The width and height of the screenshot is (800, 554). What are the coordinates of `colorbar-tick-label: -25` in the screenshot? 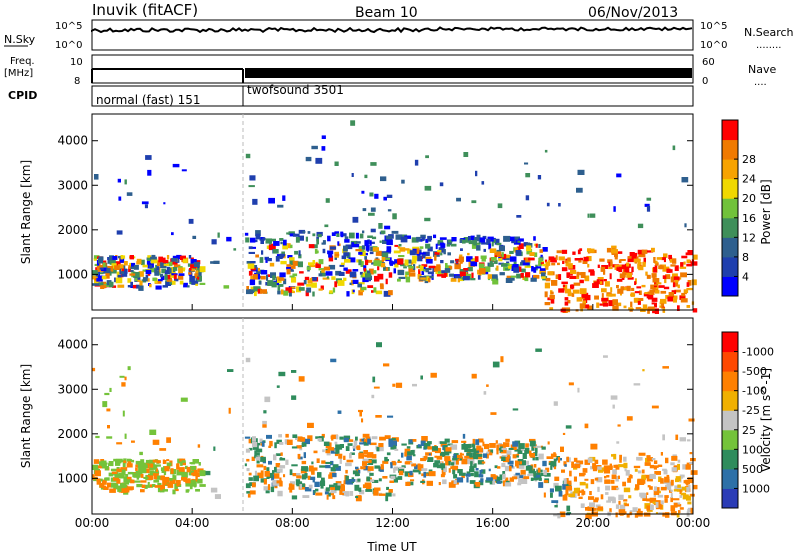 It's located at (751, 410).